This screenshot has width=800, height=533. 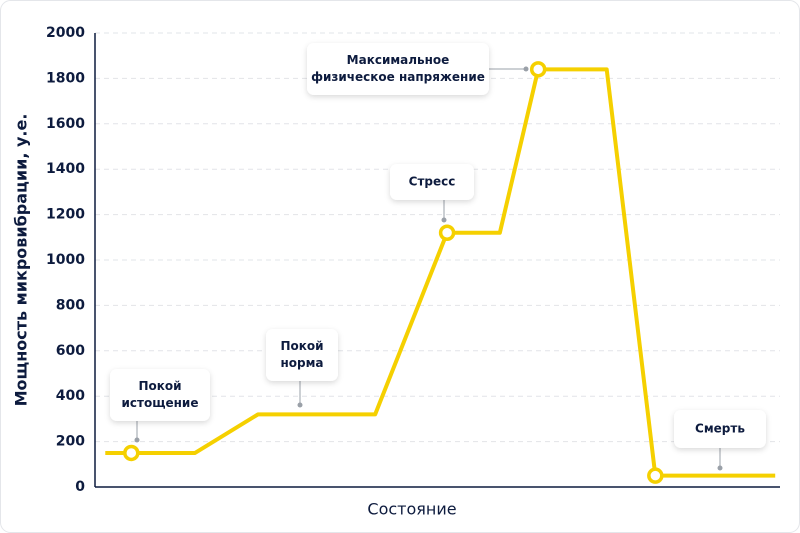 What do you see at coordinates (65, 260) in the screenshot?
I see `y-tick-label: 1000` at bounding box center [65, 260].